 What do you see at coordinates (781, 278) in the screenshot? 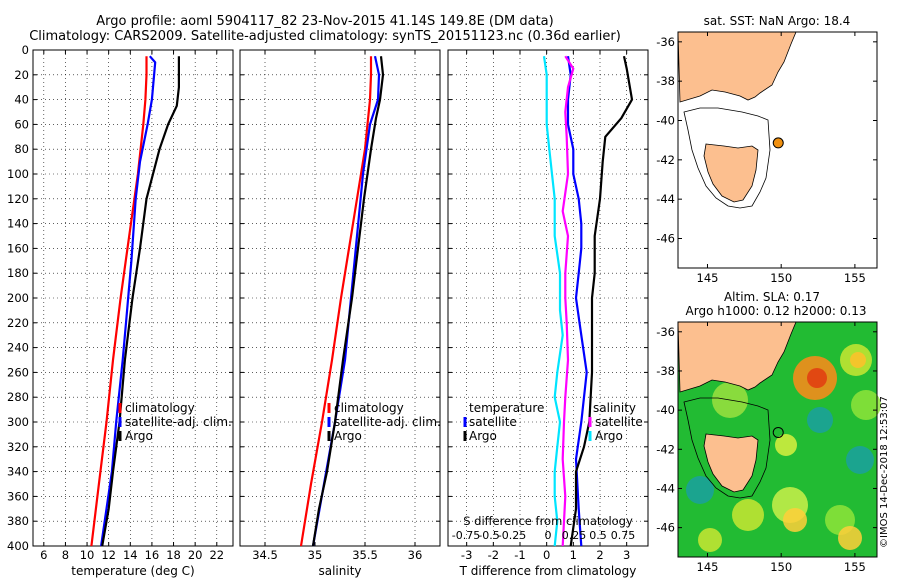
I see `sst-map-xtick-label: 150` at bounding box center [781, 278].